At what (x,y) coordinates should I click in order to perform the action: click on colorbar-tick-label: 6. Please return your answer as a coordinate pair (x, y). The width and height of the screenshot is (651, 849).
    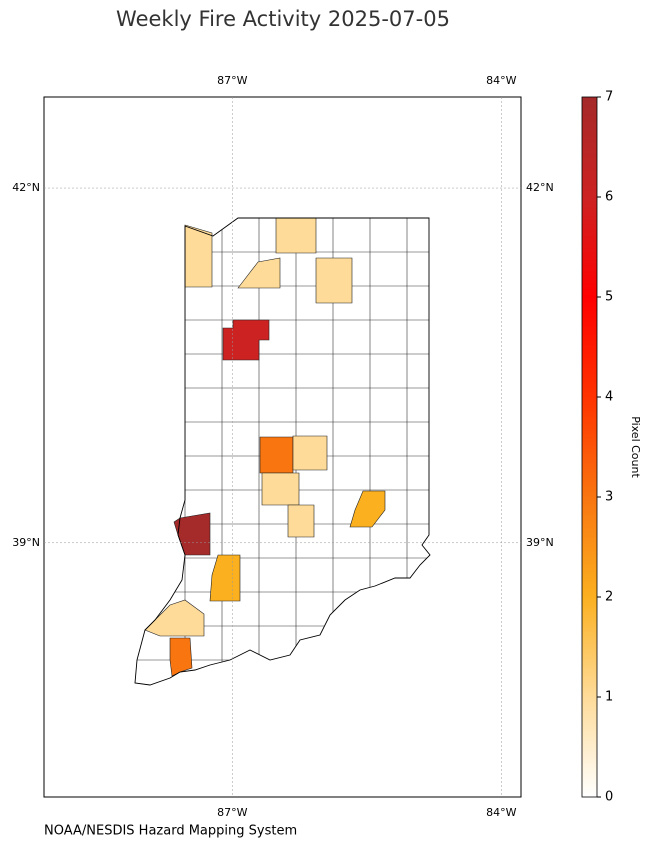
    Looking at the image, I should click on (609, 197).